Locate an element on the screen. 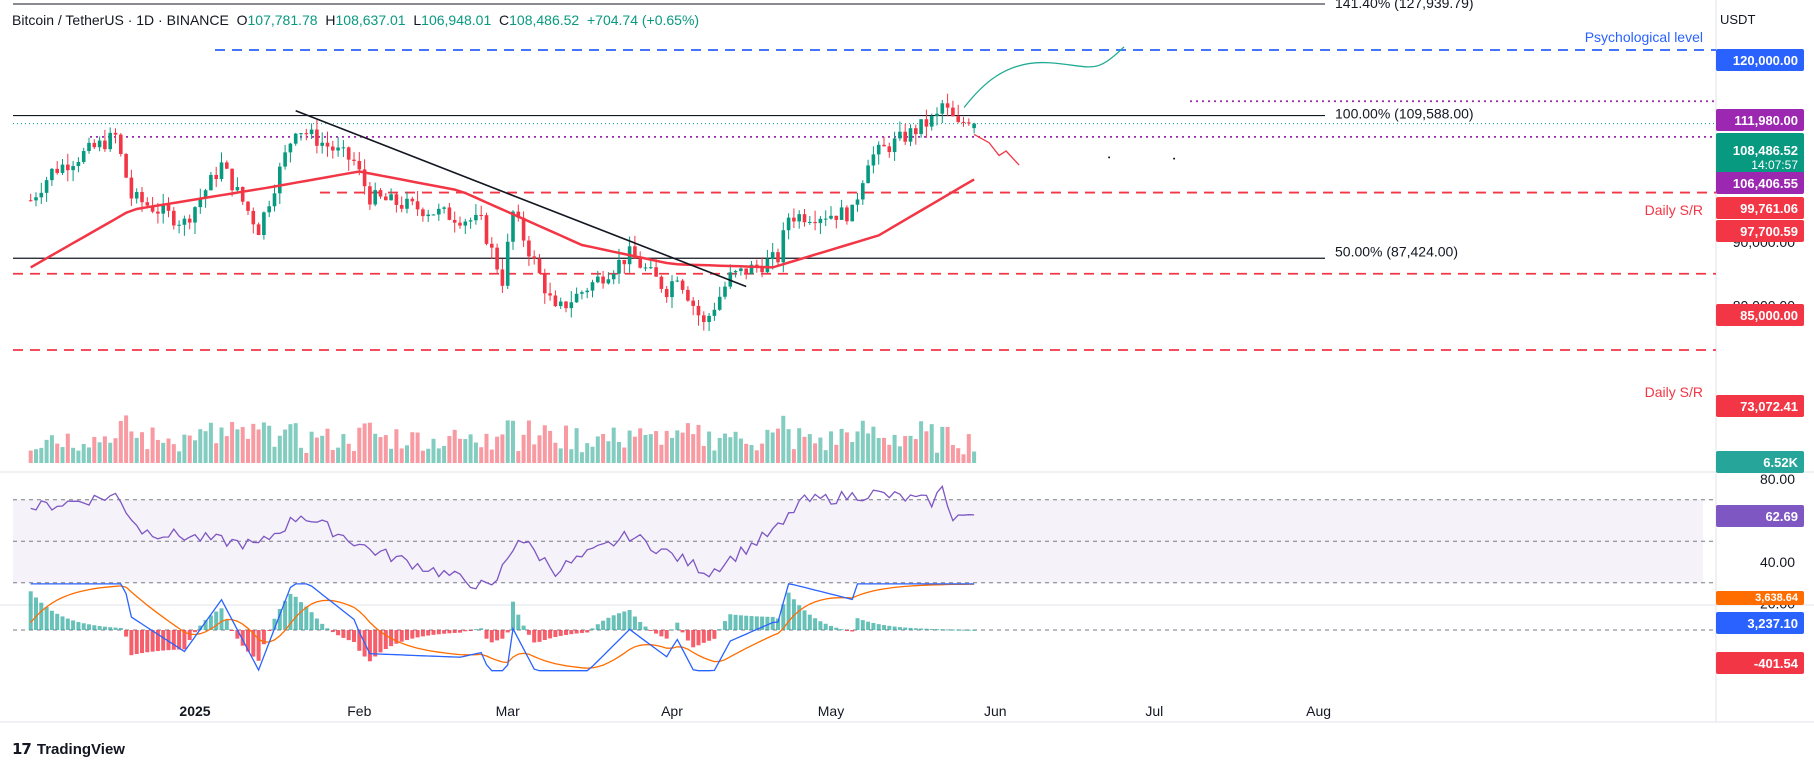  last-price-value: 108,486.52 is located at coordinates (1765, 150).